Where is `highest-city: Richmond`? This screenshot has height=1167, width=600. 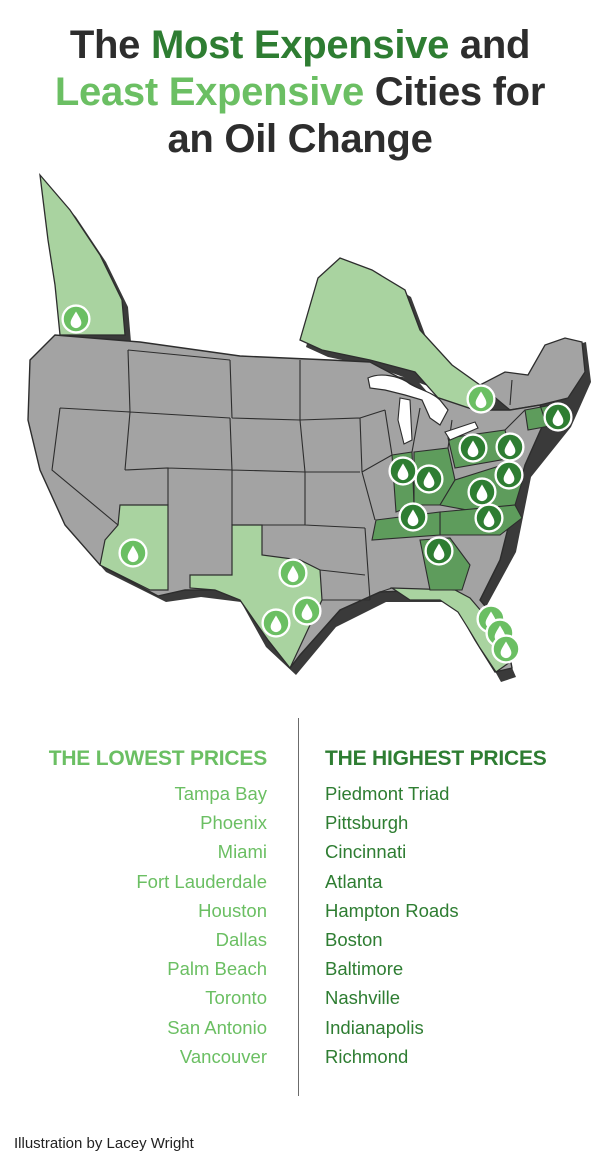
highest-city: Richmond is located at coordinates (367, 1056).